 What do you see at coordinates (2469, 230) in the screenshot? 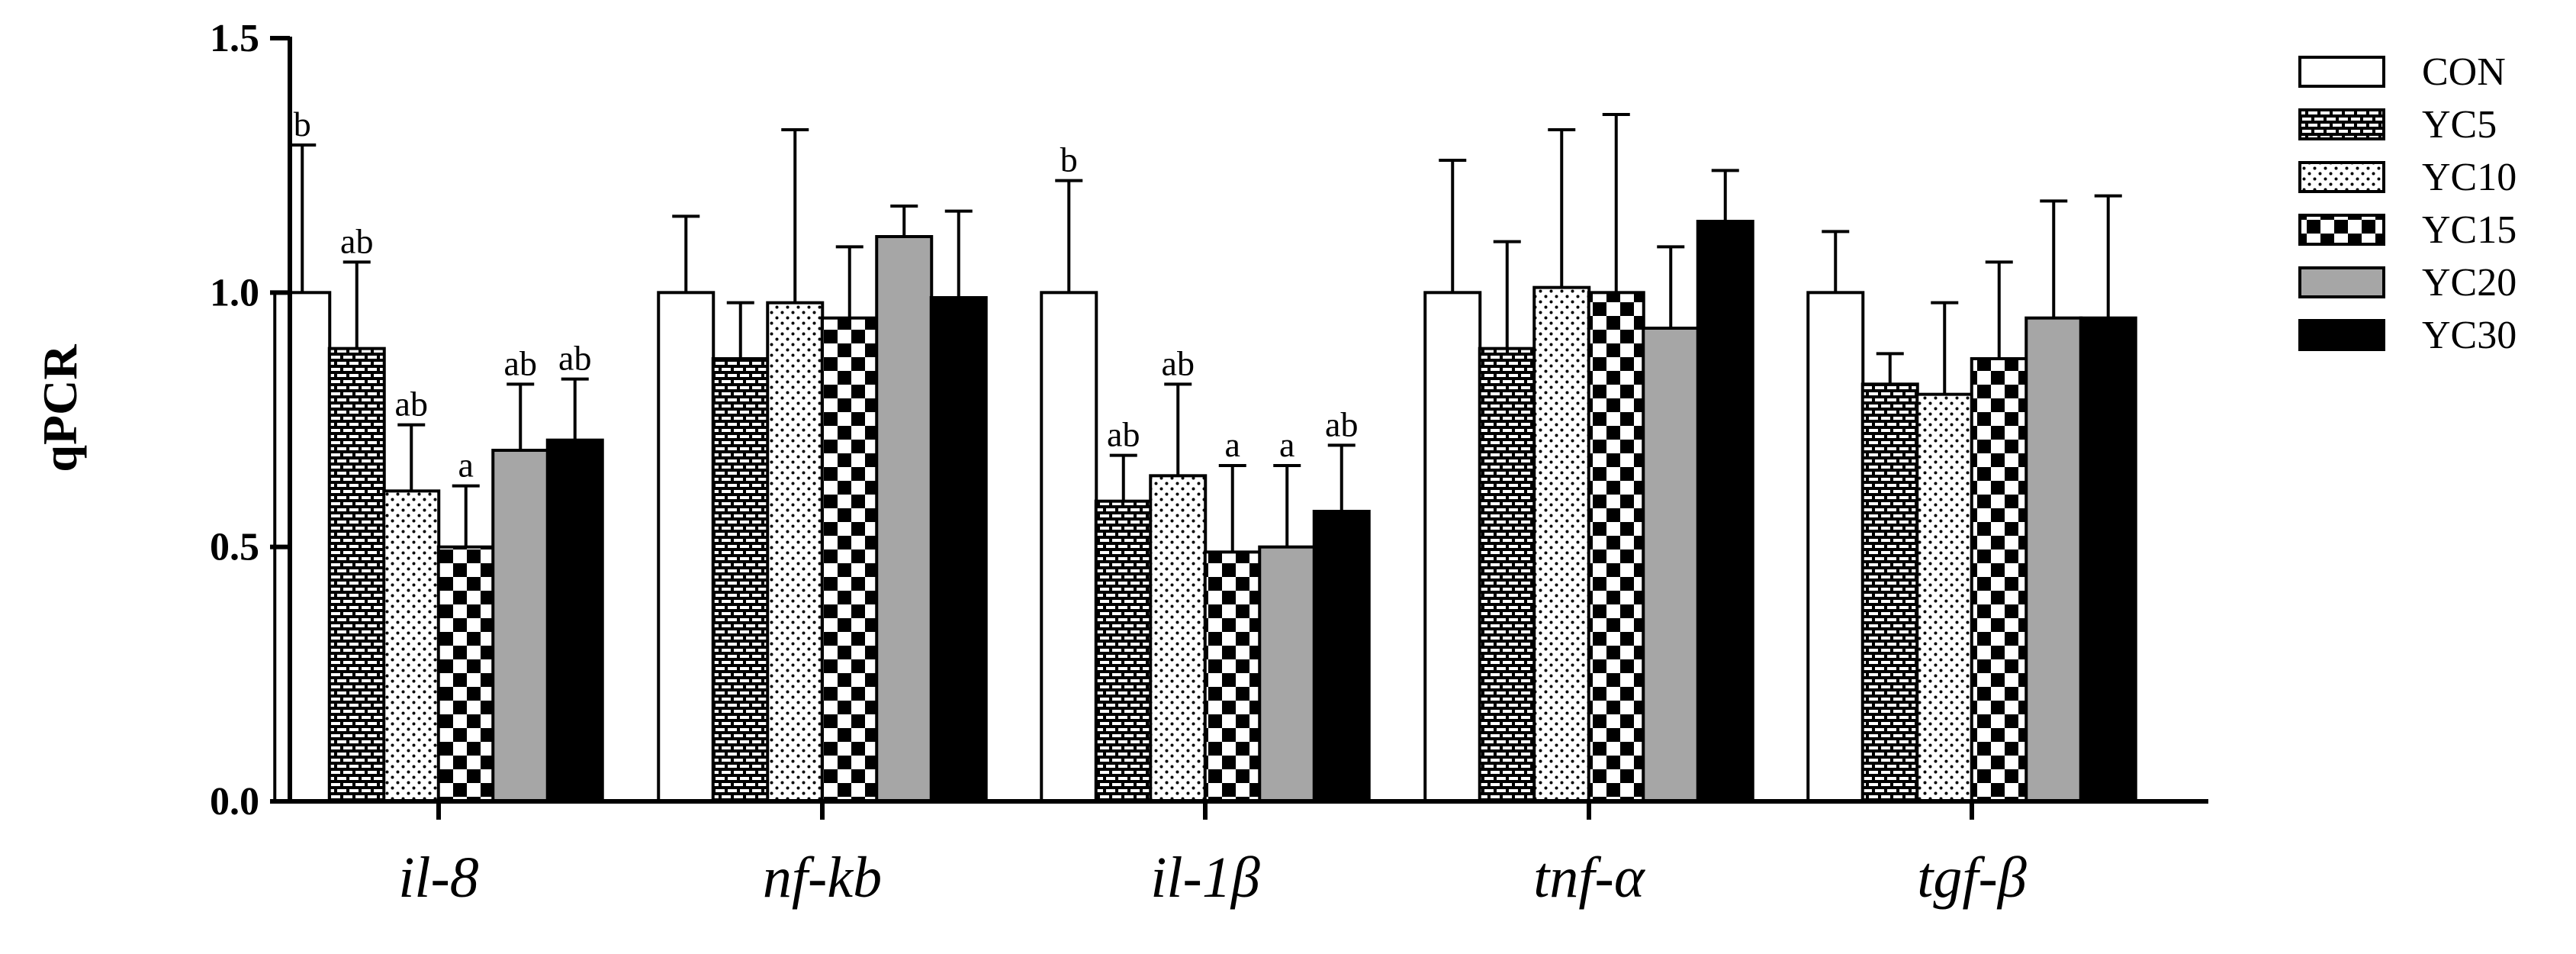
I see `legend-label-yc15: YC15` at bounding box center [2469, 230].